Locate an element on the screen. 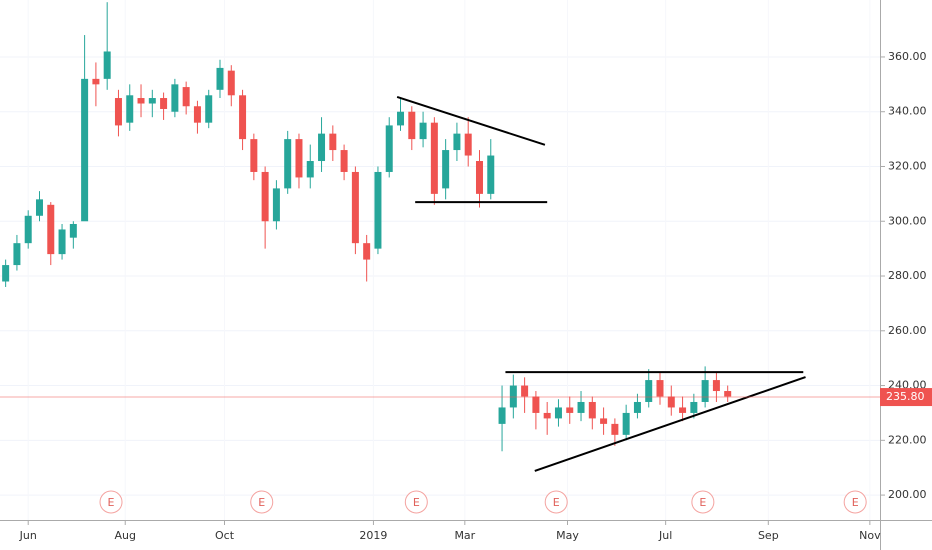 Image resolution: width=932 pixels, height=550 pixels. x-tick-label: Oct is located at coordinates (225, 535).